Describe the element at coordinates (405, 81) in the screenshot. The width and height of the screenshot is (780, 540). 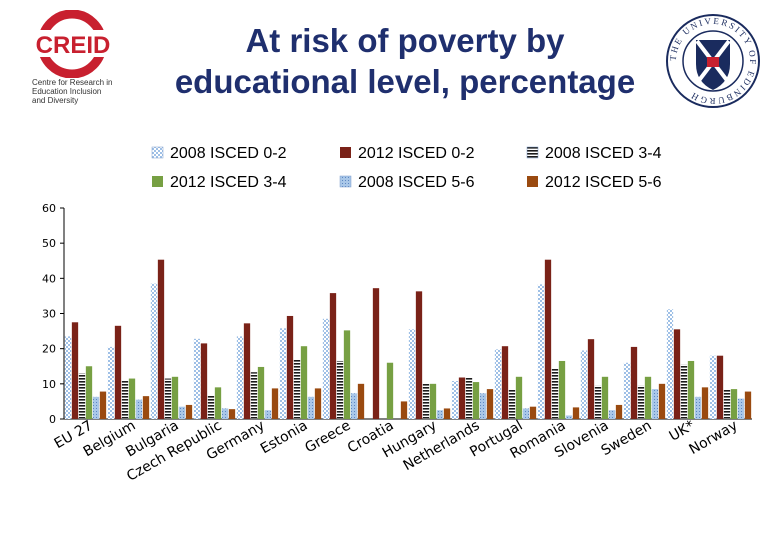
I see `slide-title-line2: educational level, percentage` at that location.